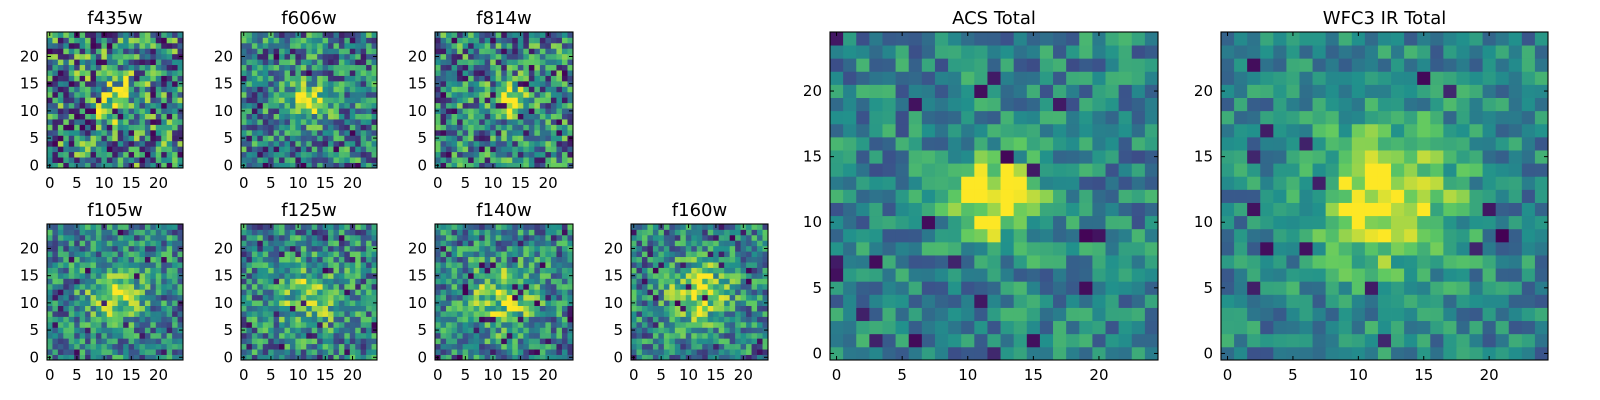  What do you see at coordinates (104, 375) in the screenshot?
I see `x-tick-label: 10` at bounding box center [104, 375].